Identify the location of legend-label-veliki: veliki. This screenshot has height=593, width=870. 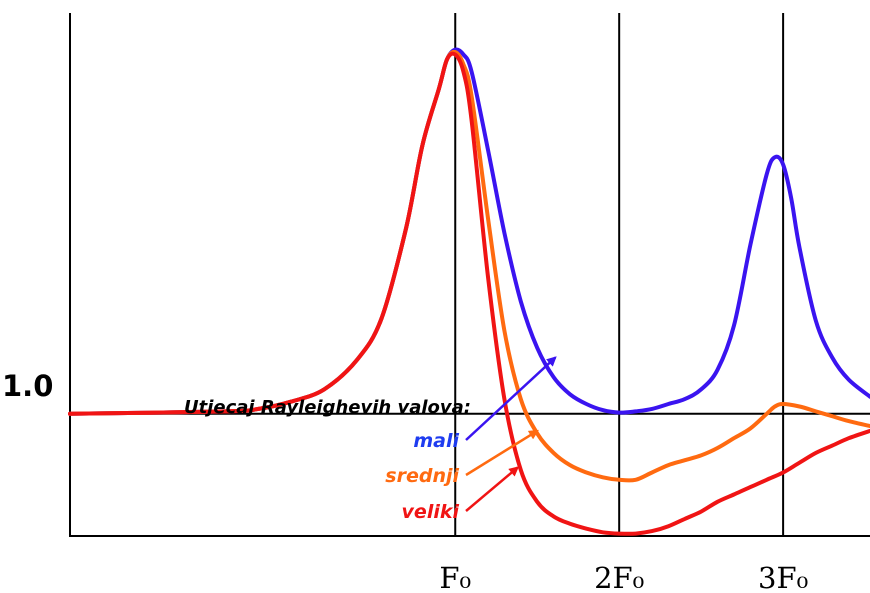
(431, 512).